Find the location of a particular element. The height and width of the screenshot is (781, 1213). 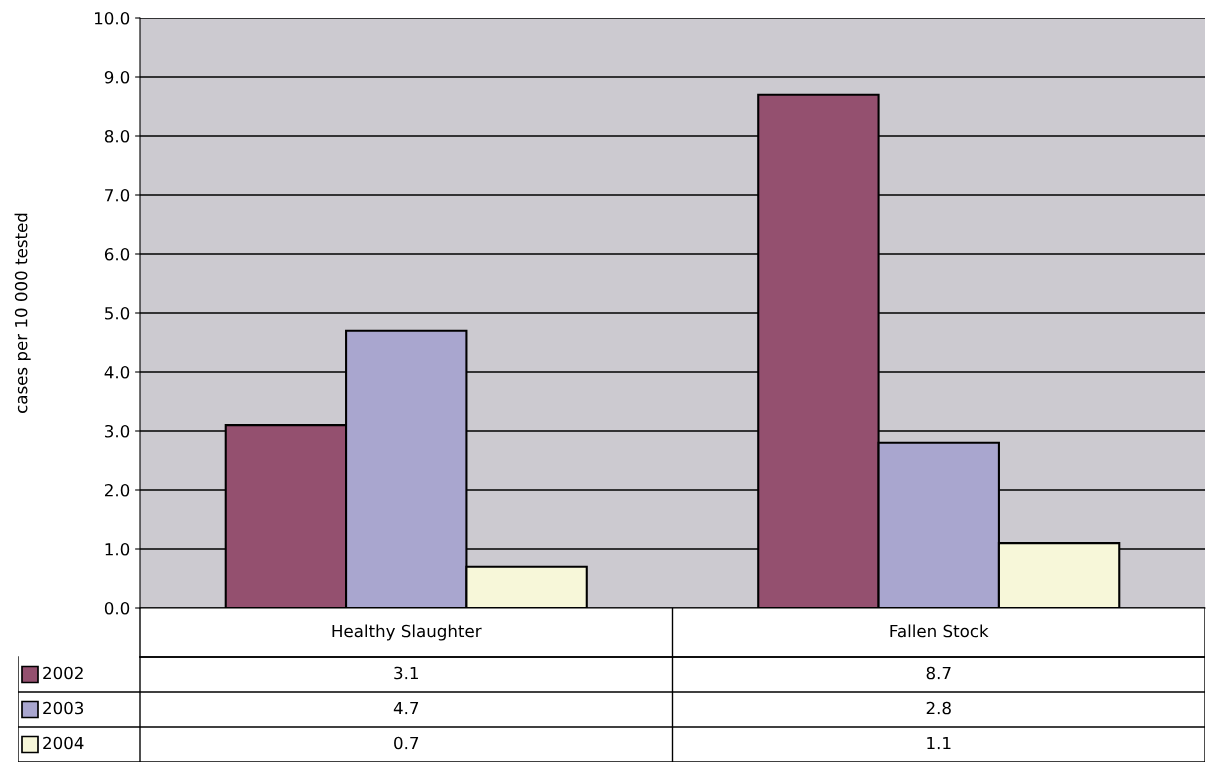

y-tick-label: 7.0 is located at coordinates (117, 195).